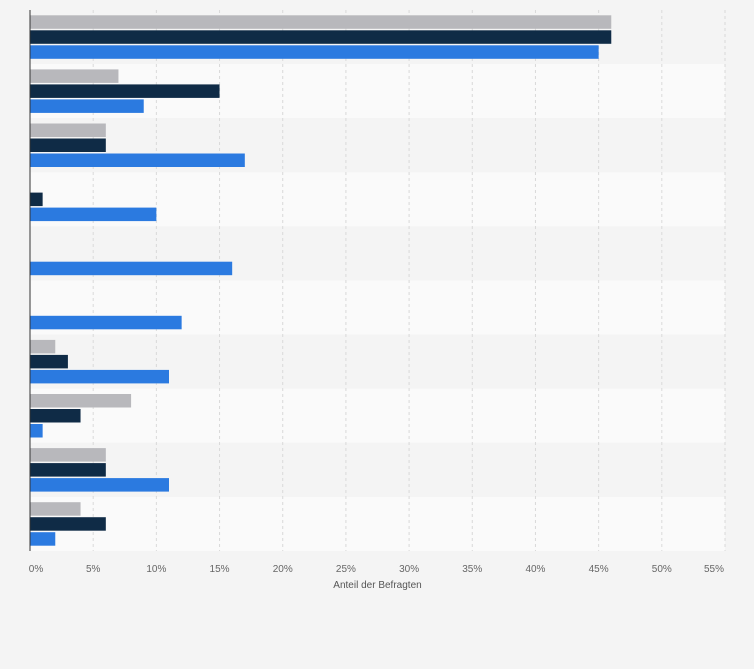 This screenshot has width=754, height=669. What do you see at coordinates (714, 569) in the screenshot?
I see `x-tick-label-11: 55%` at bounding box center [714, 569].